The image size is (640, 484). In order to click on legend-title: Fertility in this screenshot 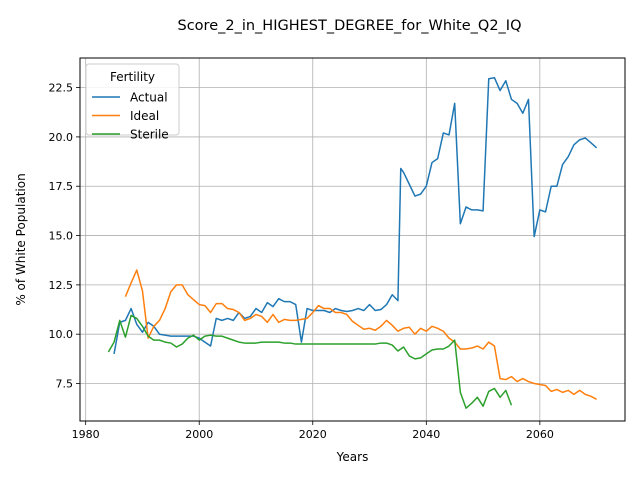, I will do `click(132, 77)`.